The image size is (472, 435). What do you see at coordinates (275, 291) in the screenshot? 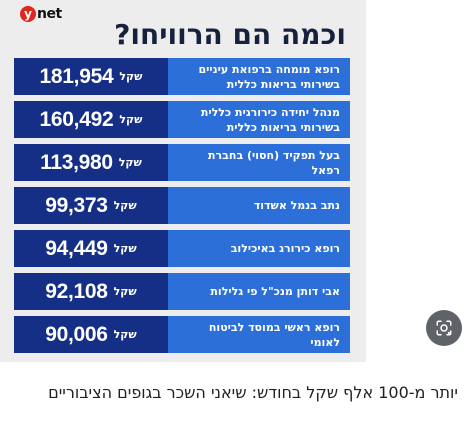
I see `desc-line1: אבי דותן מנכ"ל פי גלילות` at bounding box center [275, 291].